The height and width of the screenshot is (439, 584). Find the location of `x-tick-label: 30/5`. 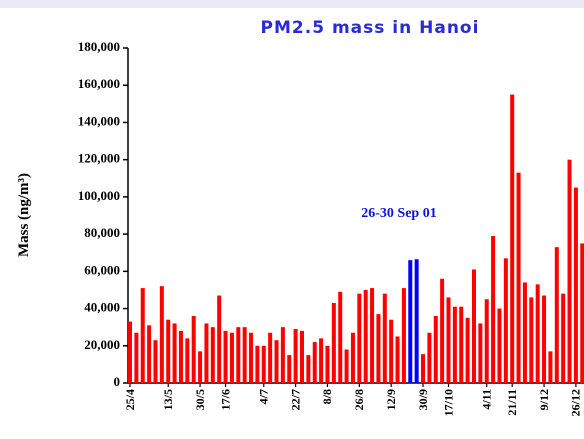

x-tick-label: 30/5 is located at coordinates (200, 399).